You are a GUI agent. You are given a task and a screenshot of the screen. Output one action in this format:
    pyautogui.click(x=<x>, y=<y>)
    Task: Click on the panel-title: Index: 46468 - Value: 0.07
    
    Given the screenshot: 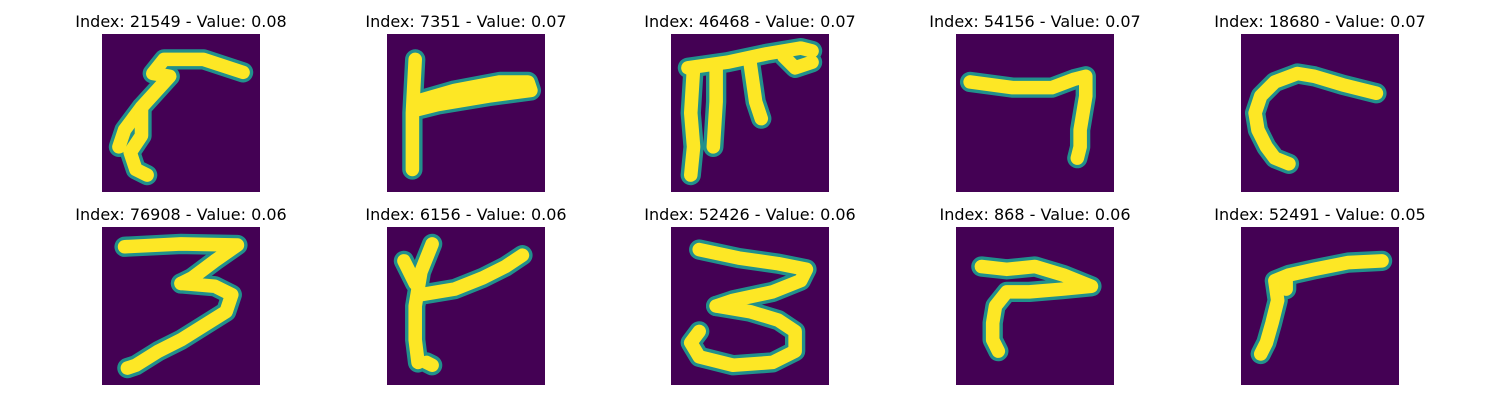 What is the action you would take?
    pyautogui.click(x=750, y=21)
    